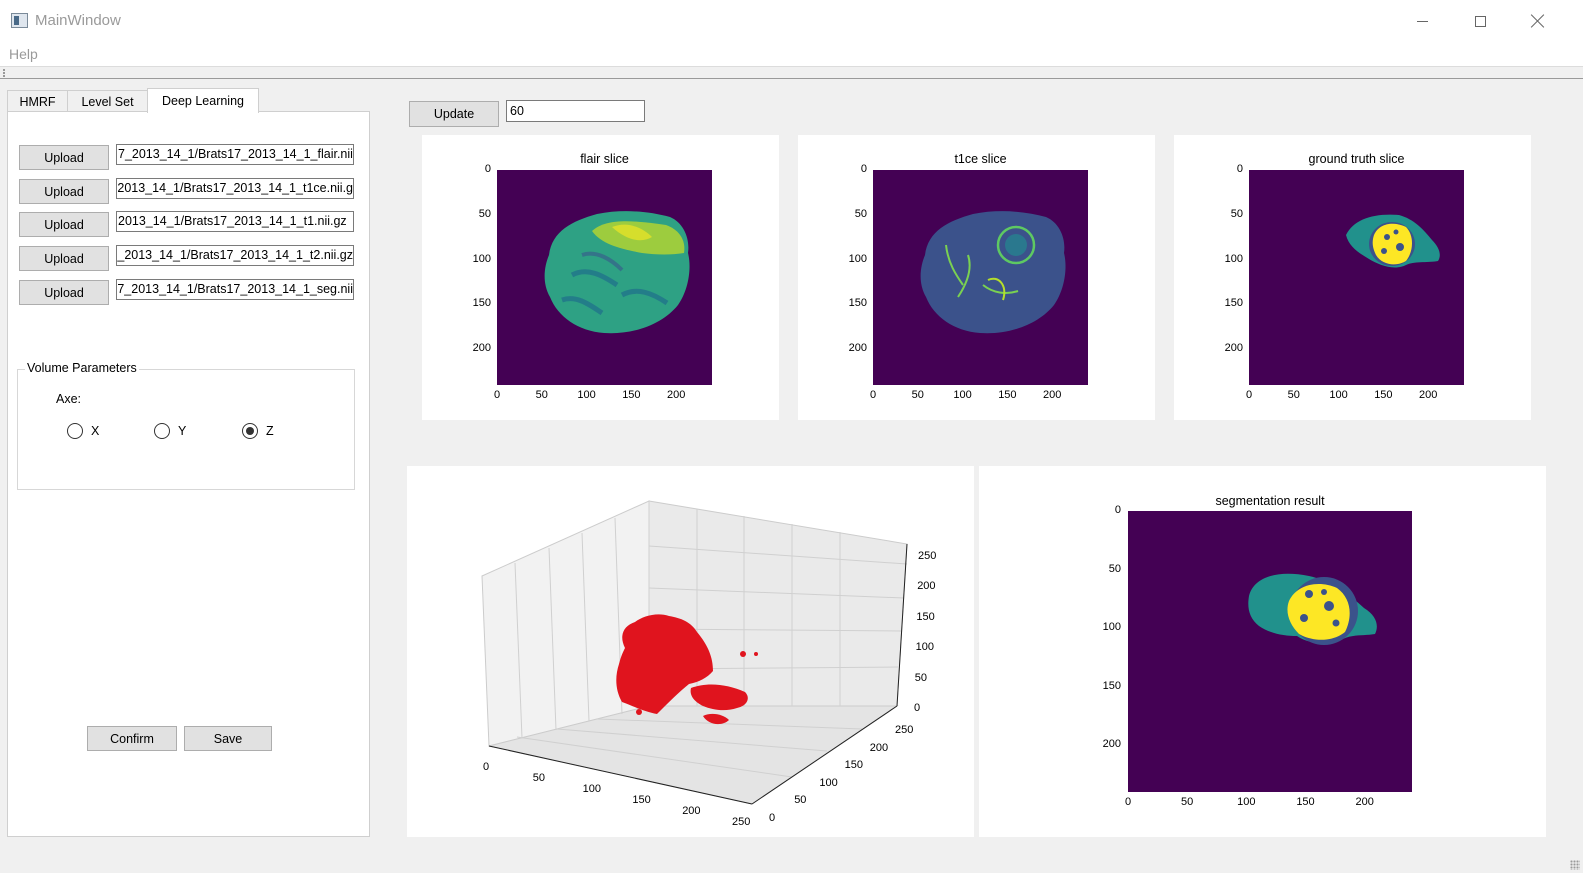  I want to click on slice-index-input: 60, so click(575, 111).